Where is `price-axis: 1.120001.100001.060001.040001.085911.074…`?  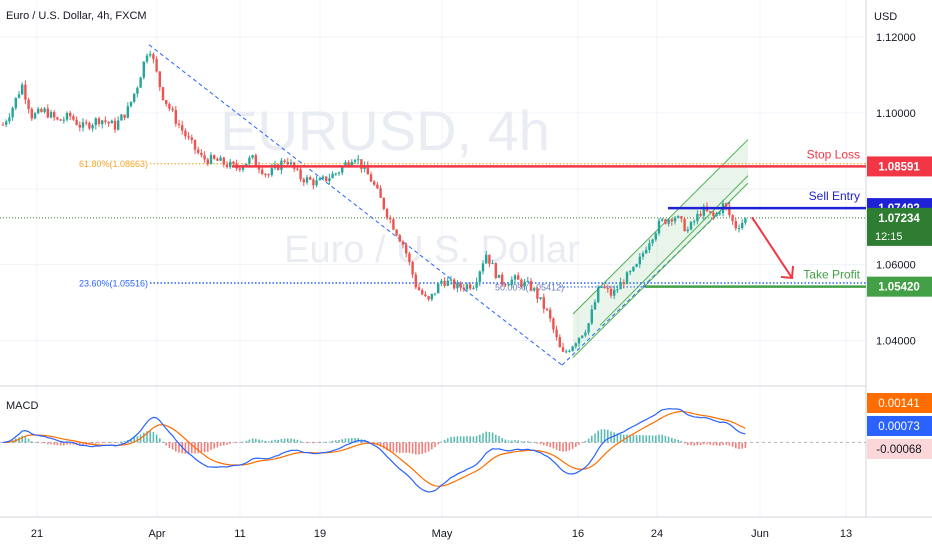
price-axis: 1.120001.100001.060001.040001.085911.074… is located at coordinates (899, 190).